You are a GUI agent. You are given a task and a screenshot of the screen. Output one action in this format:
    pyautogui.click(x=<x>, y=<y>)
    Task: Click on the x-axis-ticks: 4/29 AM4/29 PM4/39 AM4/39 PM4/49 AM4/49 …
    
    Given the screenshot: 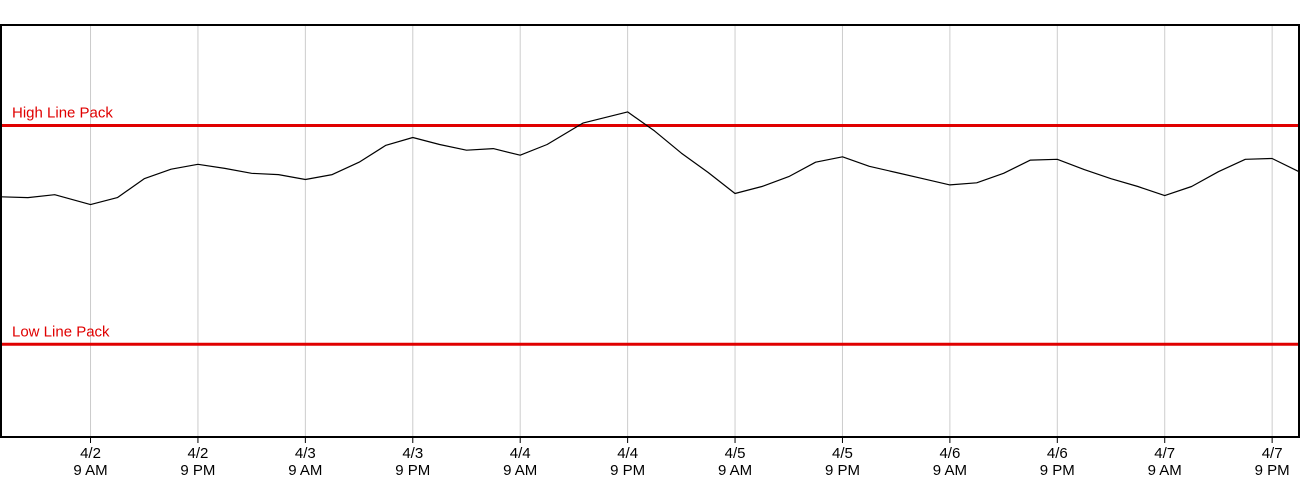 What is the action you would take?
    pyautogui.click(x=681, y=458)
    